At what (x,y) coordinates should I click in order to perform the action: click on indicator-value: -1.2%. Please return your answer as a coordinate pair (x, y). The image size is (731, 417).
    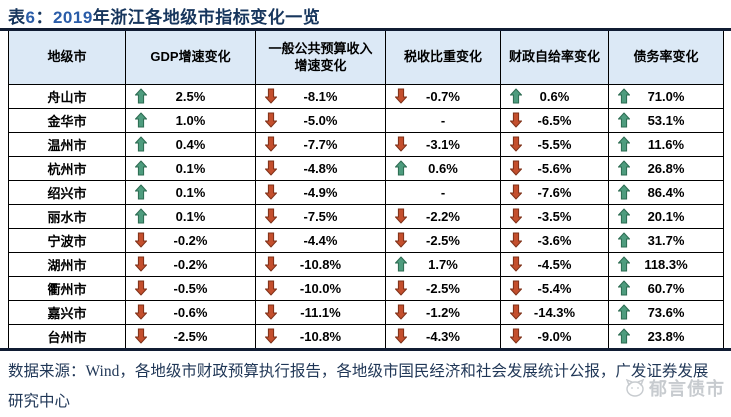
    Looking at the image, I should click on (443, 312).